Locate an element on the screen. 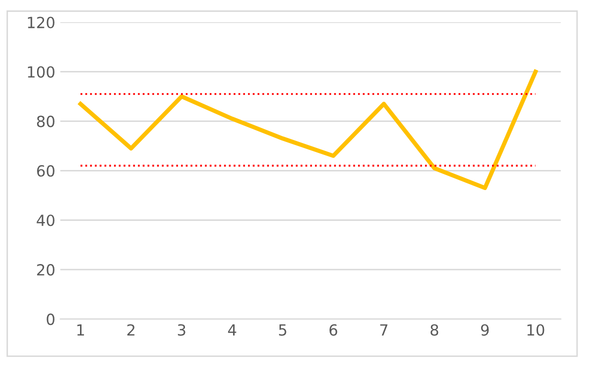  y-tick-label: 20 is located at coordinates (45, 270).